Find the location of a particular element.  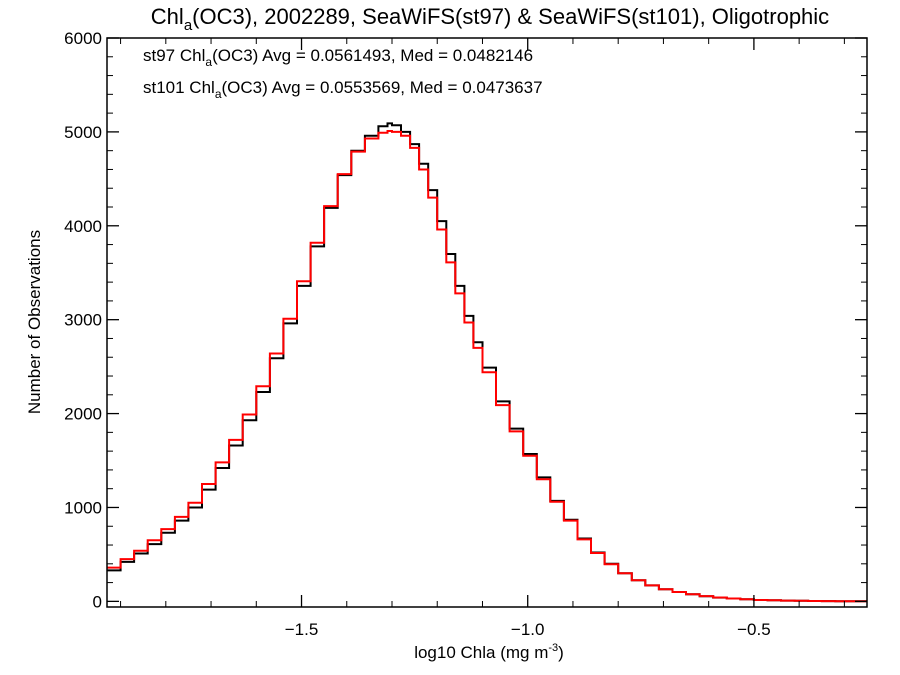

y-tick-label: 3000 is located at coordinates (83, 320).